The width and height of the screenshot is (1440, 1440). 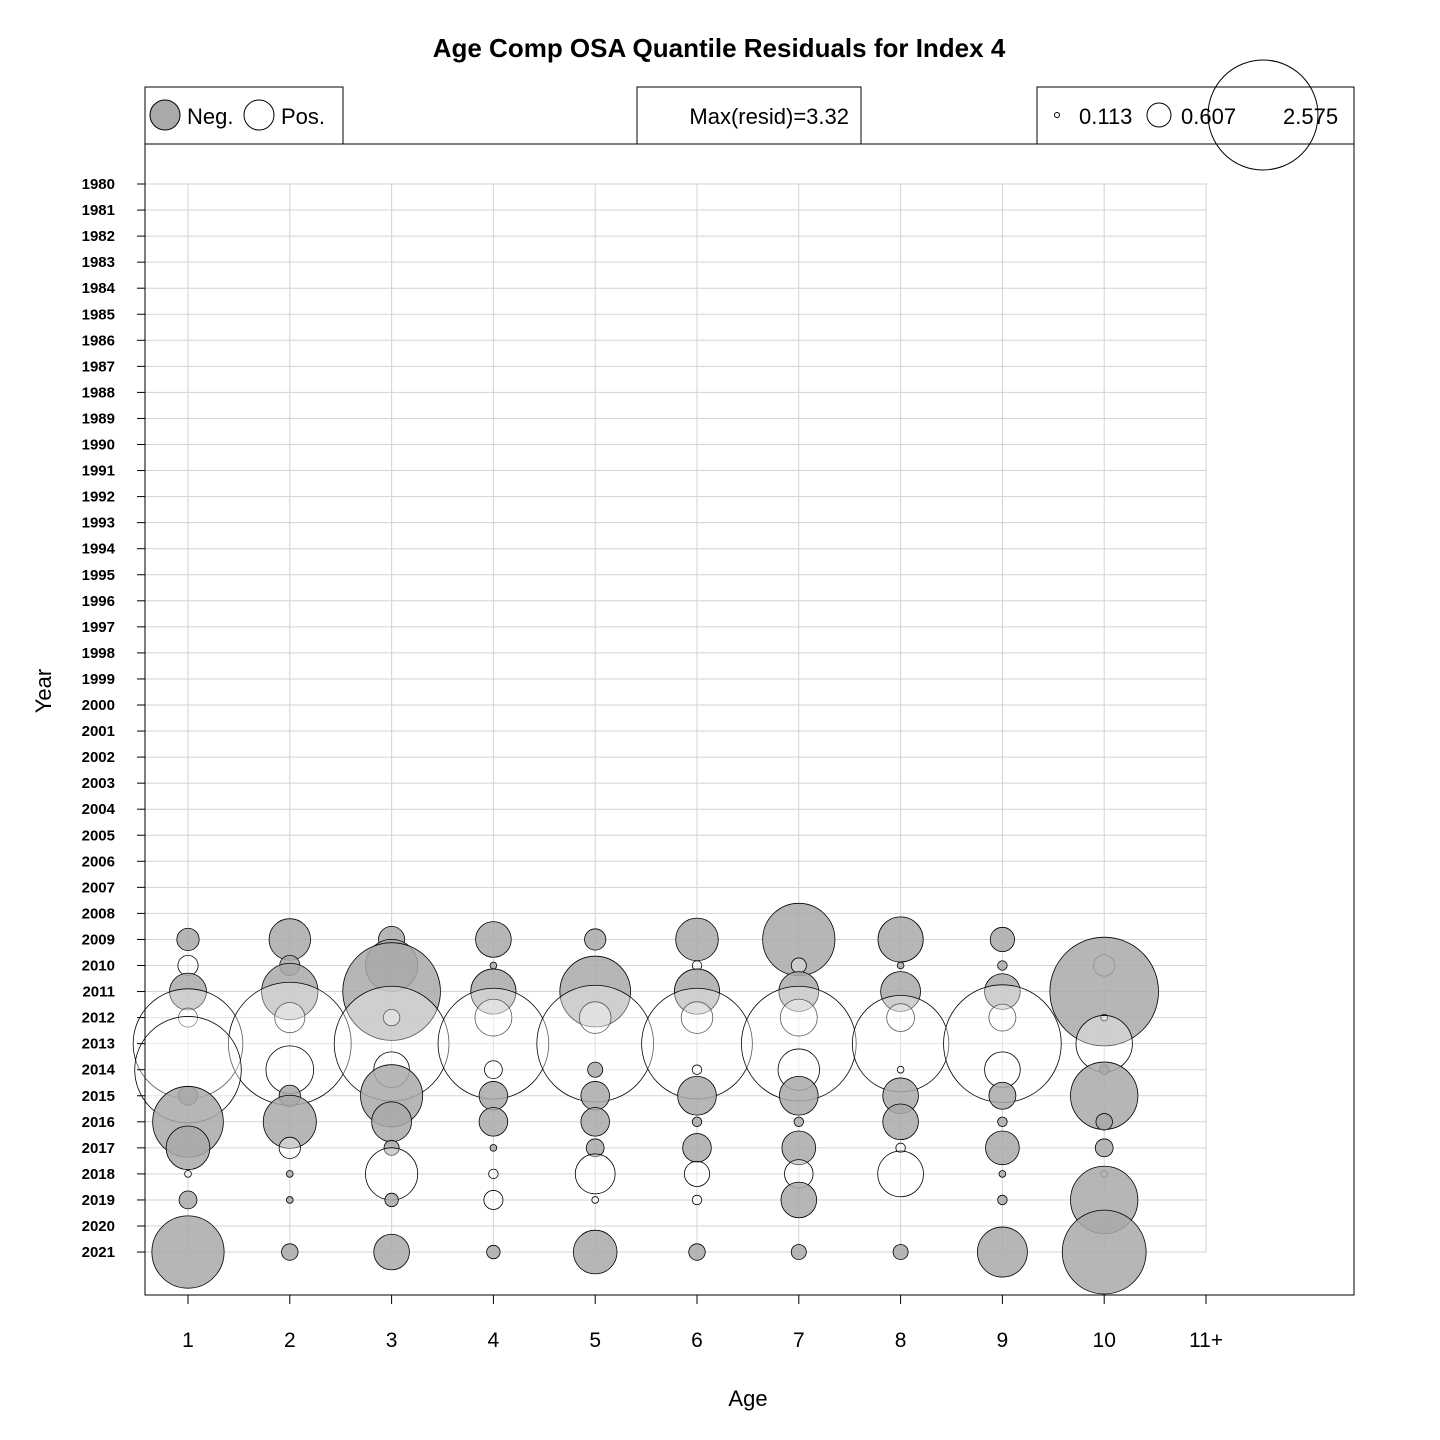 I want to click on y-tick-label: 1996, so click(x=98, y=601).